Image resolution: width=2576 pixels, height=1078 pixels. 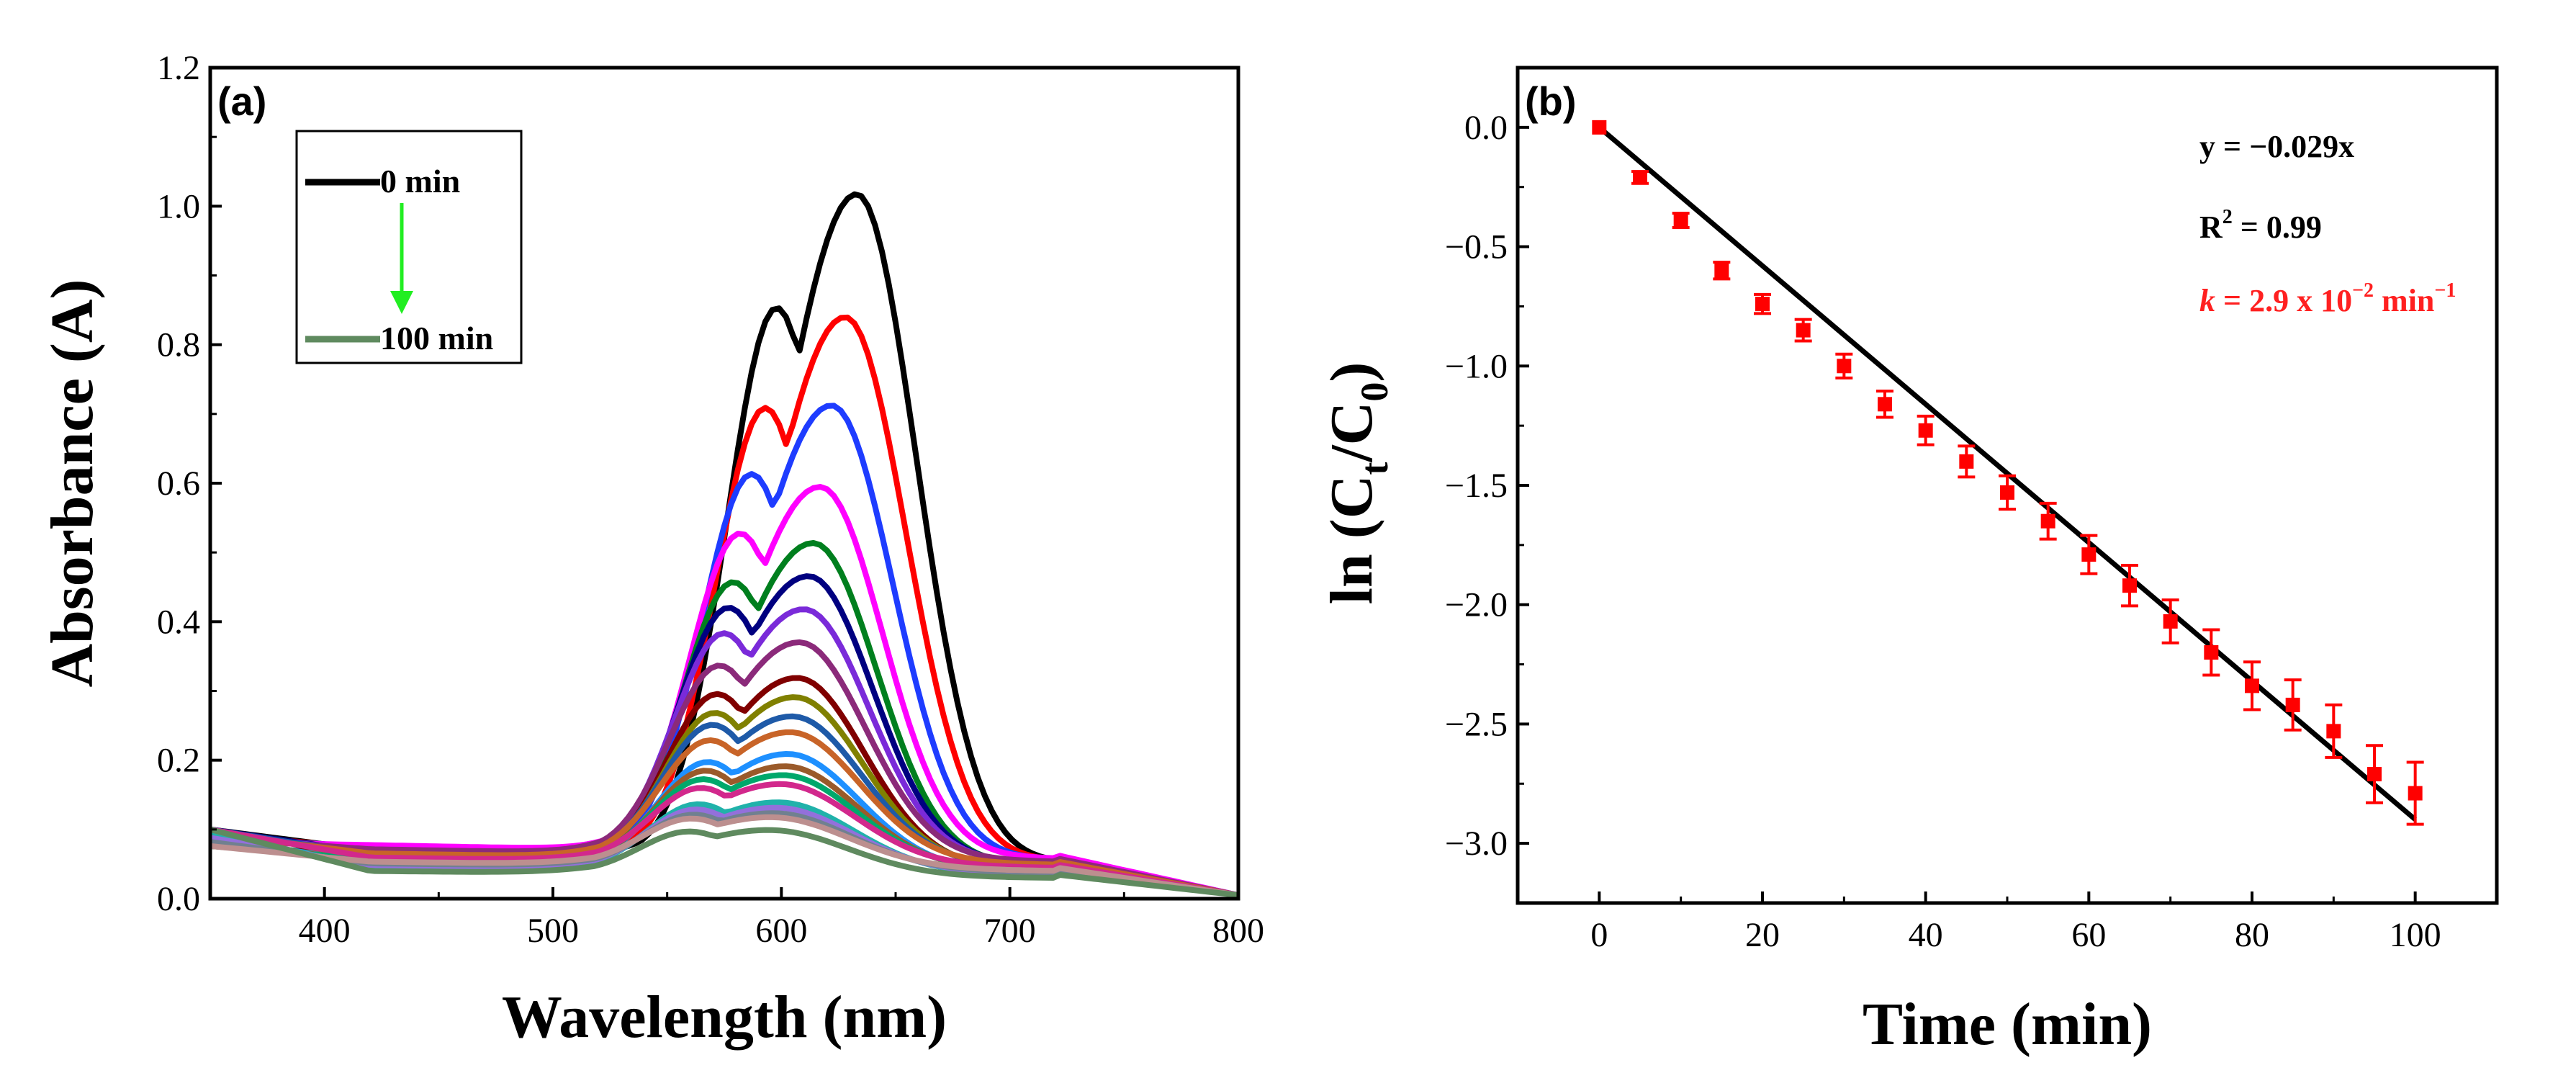 What do you see at coordinates (2211, 227) in the screenshot?
I see `r-squared-symbol: R` at bounding box center [2211, 227].